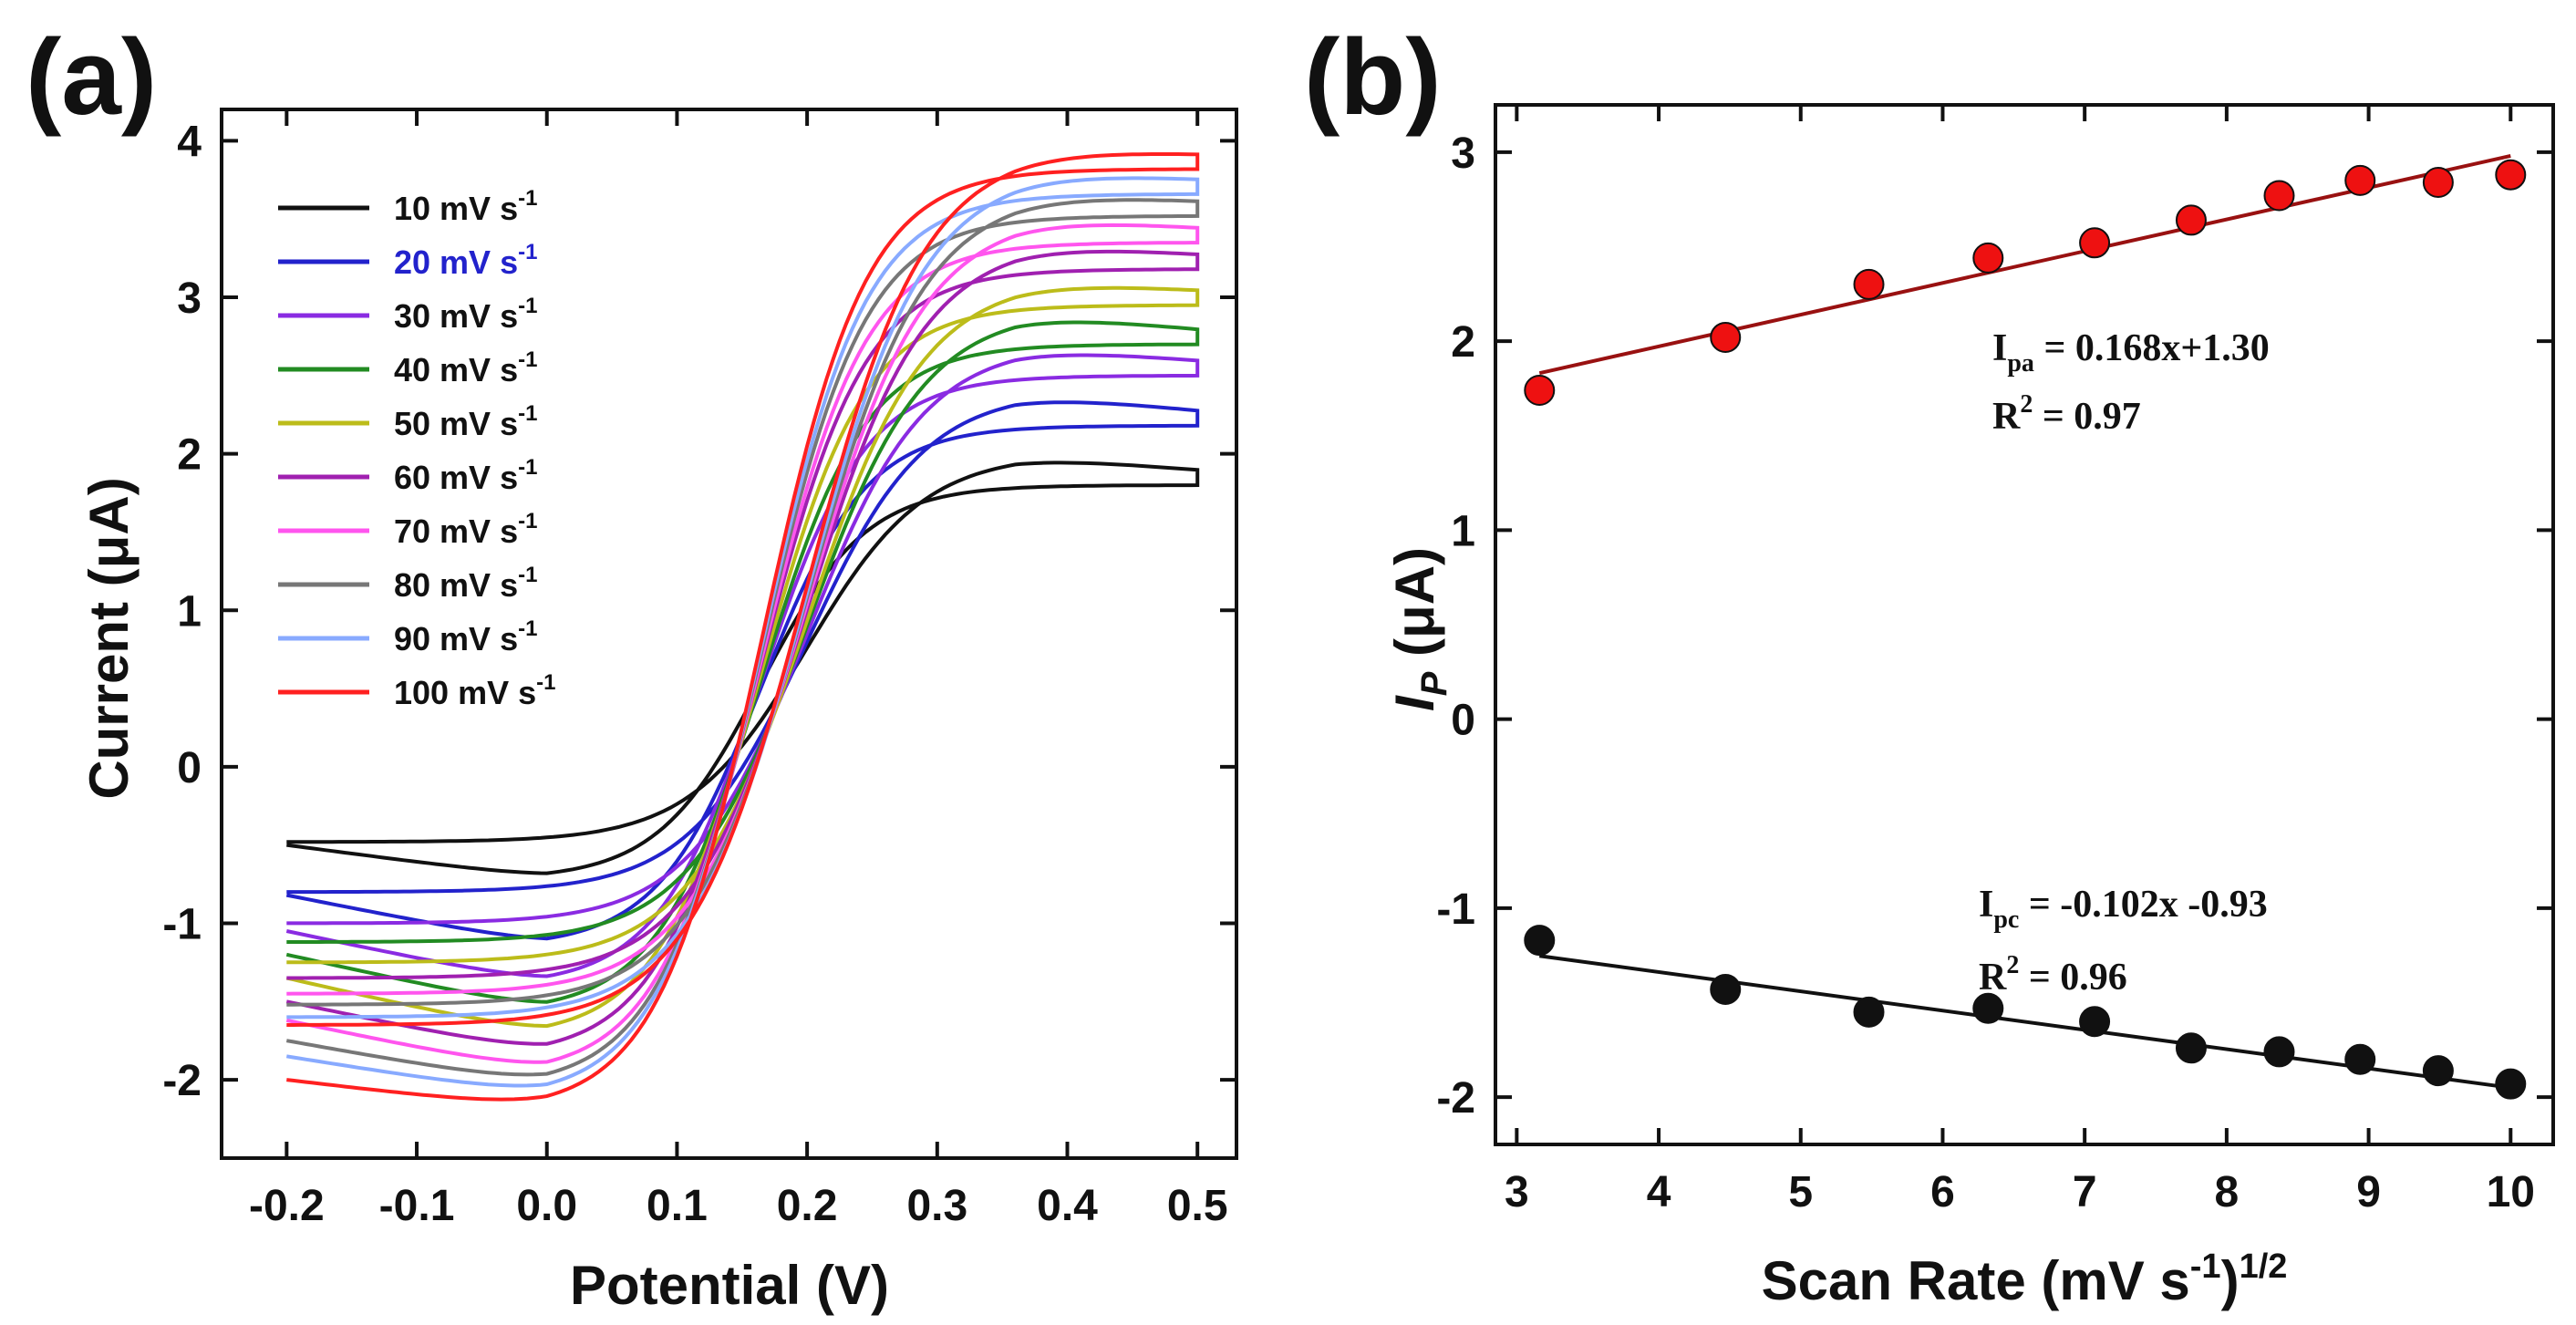  What do you see at coordinates (465, 315) in the screenshot?
I see `legend-label: 30 mV s-1` at bounding box center [465, 315].